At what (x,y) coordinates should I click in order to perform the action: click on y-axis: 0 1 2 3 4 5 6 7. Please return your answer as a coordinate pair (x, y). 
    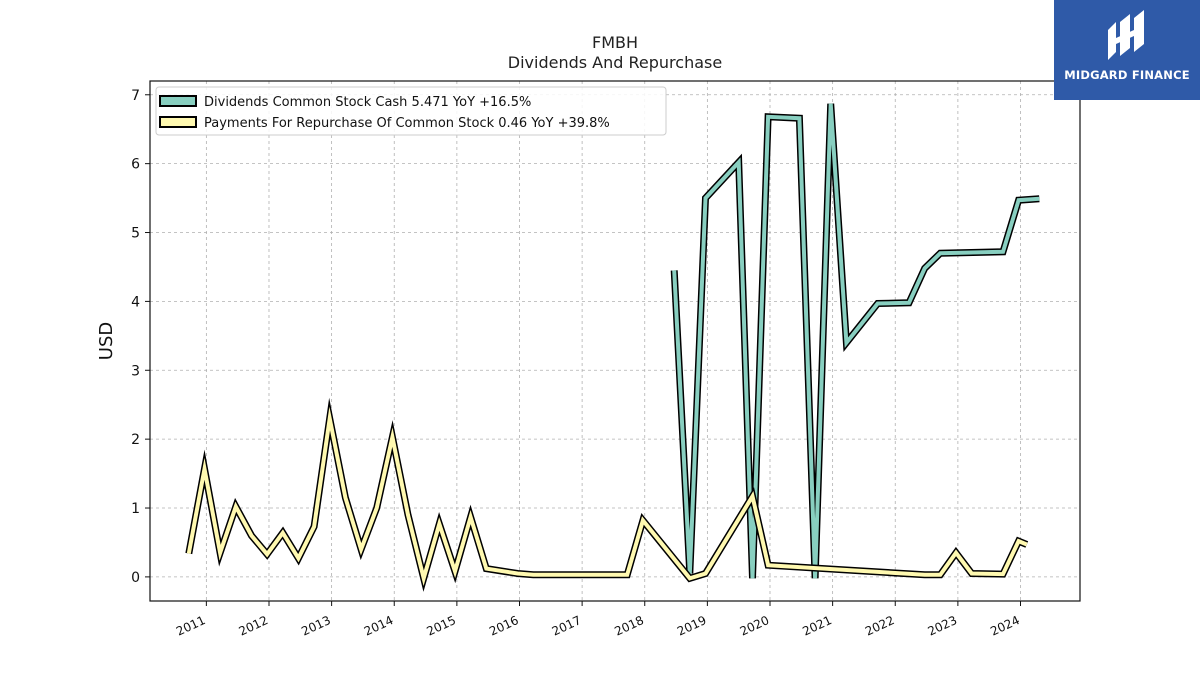
    Looking at the image, I should click on (140, 337).